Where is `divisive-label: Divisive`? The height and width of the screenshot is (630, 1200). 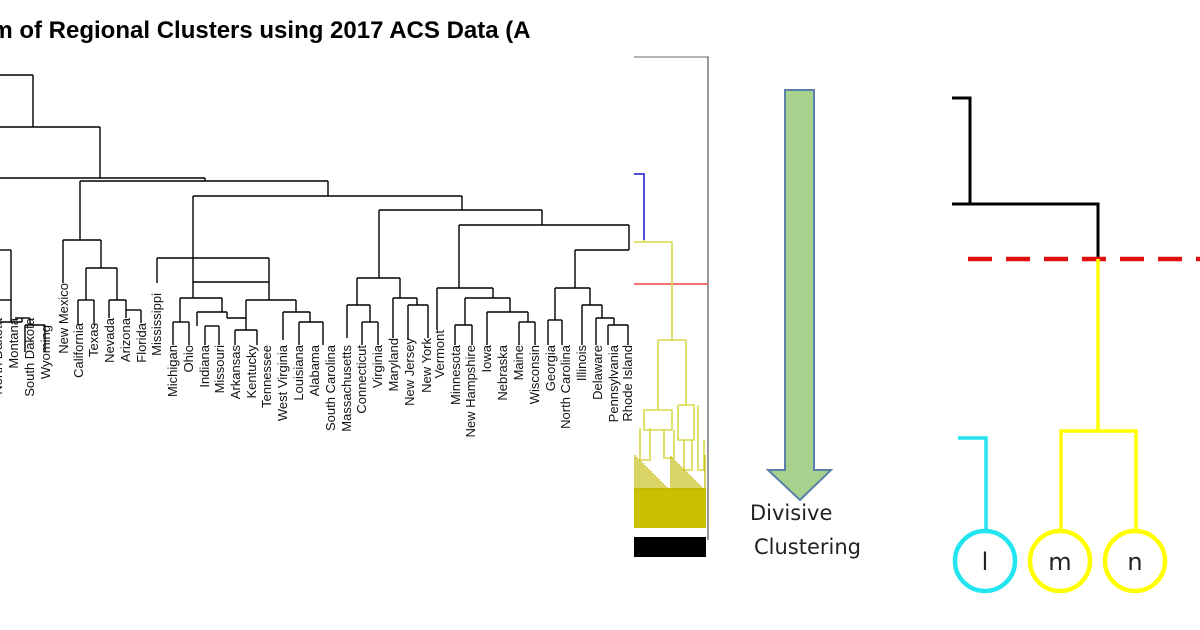 divisive-label: Divisive is located at coordinates (791, 513).